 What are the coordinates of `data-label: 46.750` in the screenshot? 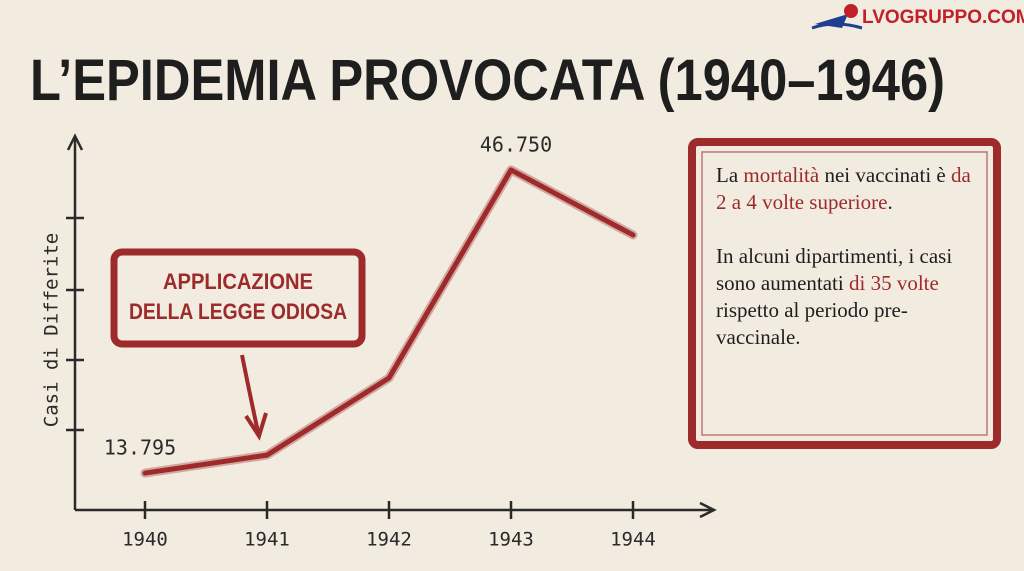 It's located at (516, 144).